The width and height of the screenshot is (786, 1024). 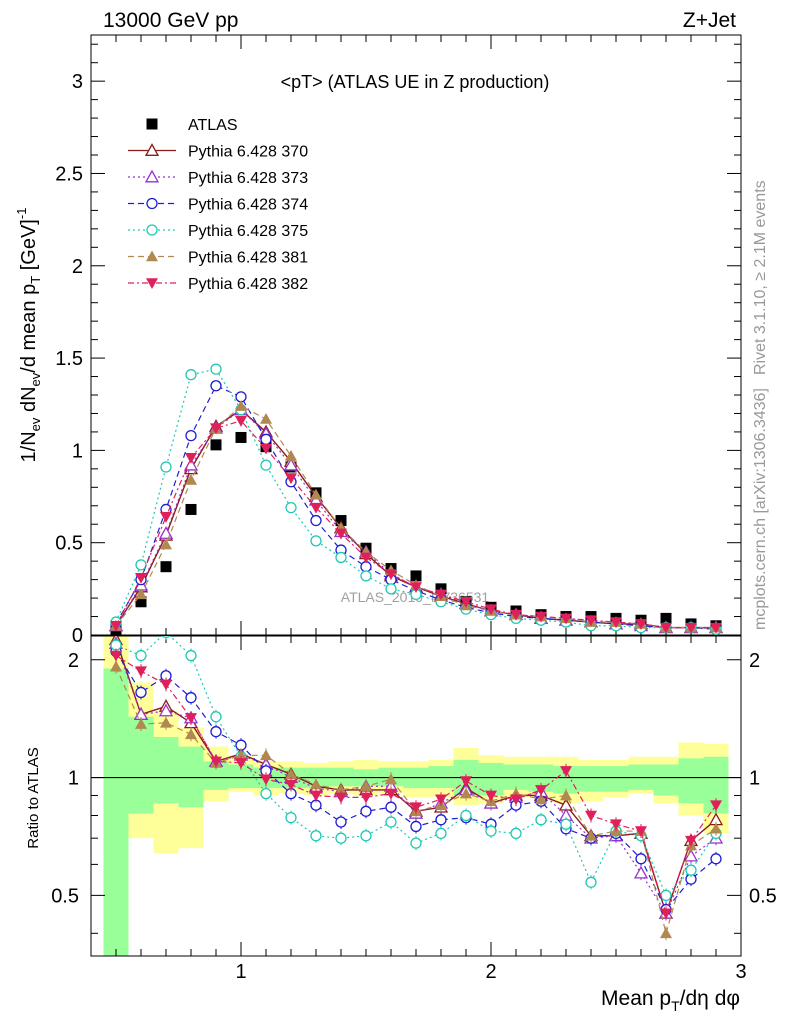 I want to click on chart-title: <pT> (ATLAS UE in Z production), so click(x=415, y=82).